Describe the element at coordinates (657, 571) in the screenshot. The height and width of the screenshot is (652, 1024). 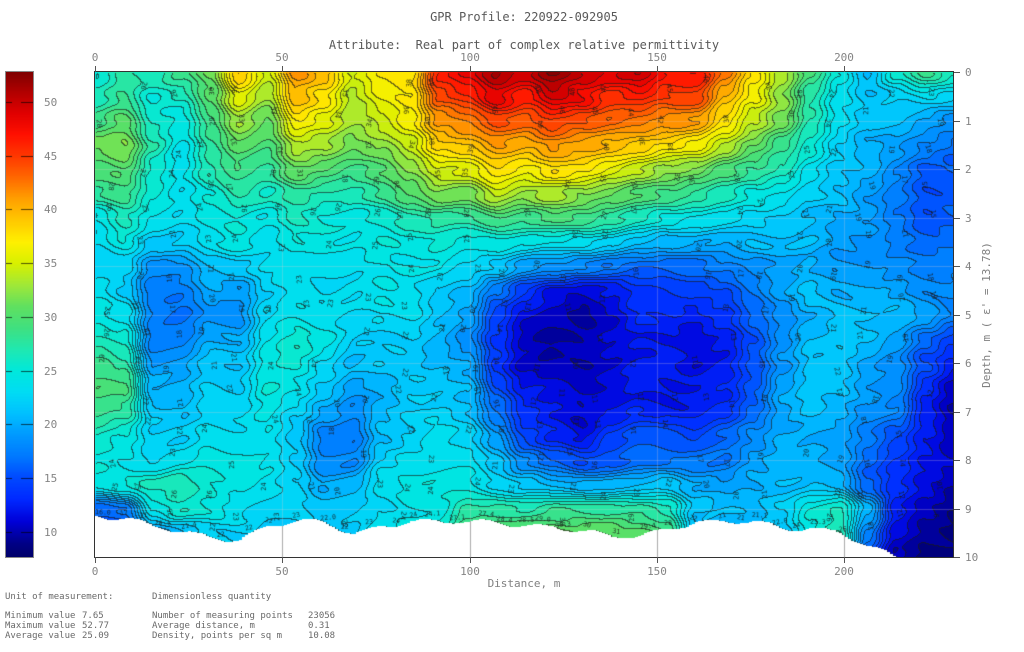
I see `x-axis-tick-label-bottom: 150` at that location.